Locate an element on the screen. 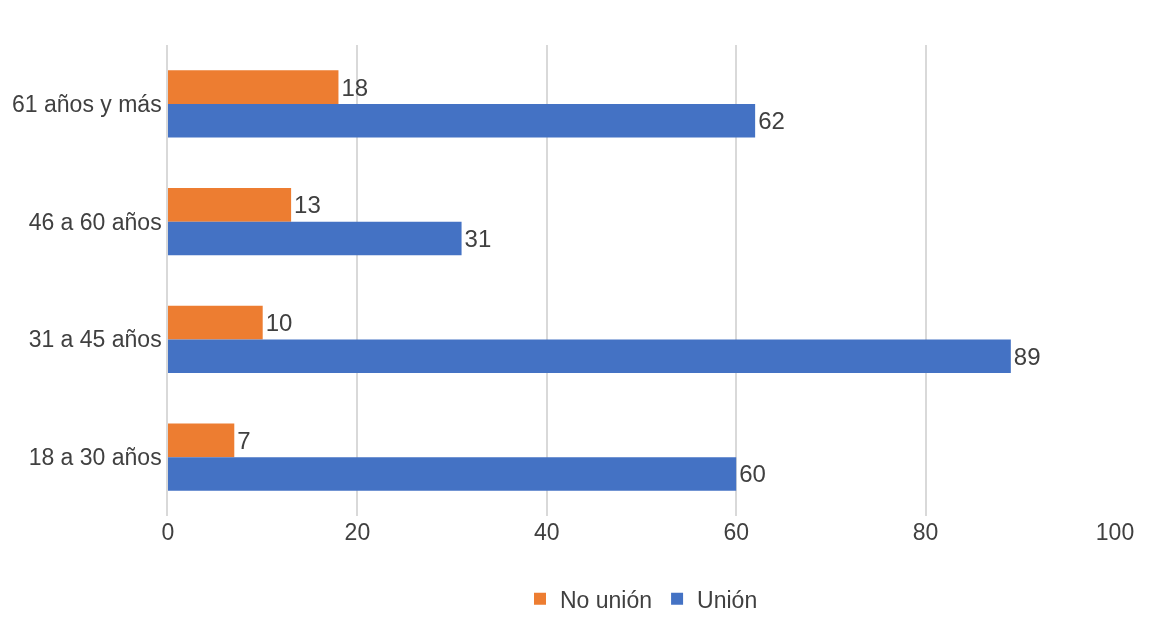 This screenshot has height=632, width=1175. data-label: 89 is located at coordinates (1027, 356).